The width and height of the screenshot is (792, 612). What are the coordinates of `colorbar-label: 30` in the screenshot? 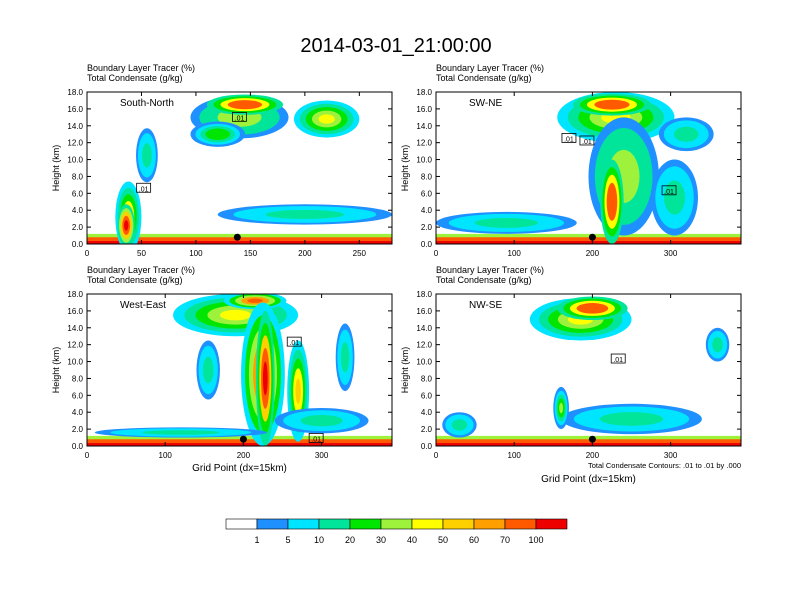 It's located at (381, 540).